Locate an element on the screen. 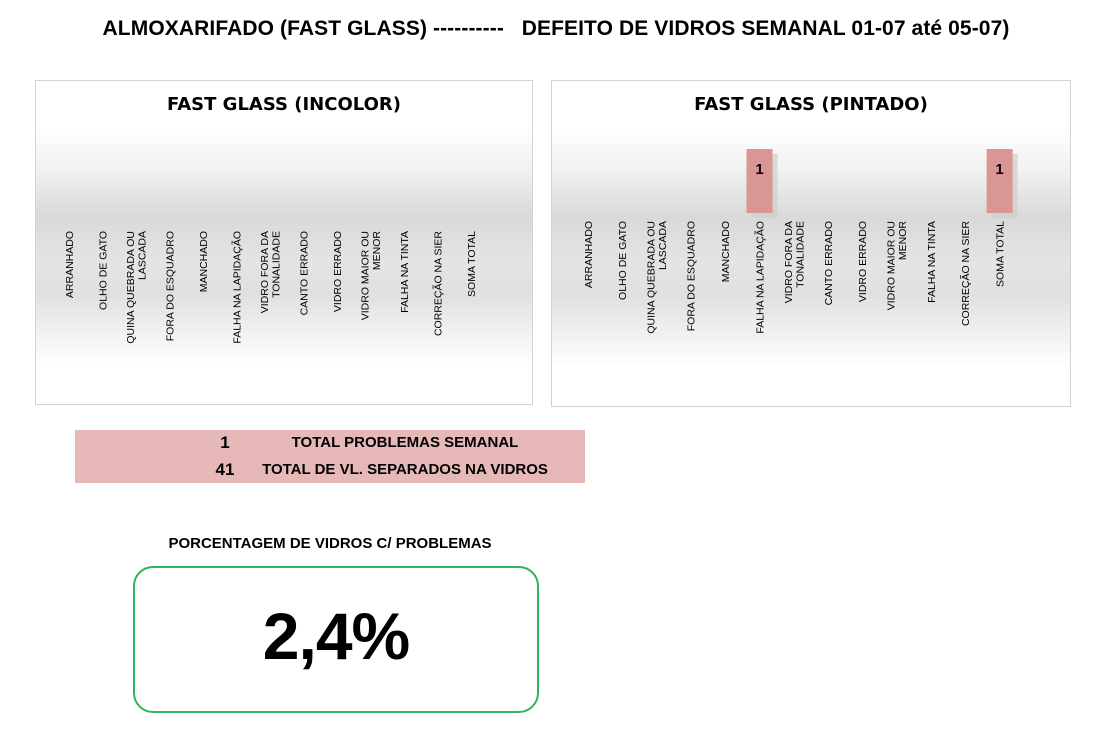 The height and width of the screenshot is (754, 1112). percentage-label: PORCENTAGEM DE VIDROS C/ PROBLEMAS is located at coordinates (330, 543).